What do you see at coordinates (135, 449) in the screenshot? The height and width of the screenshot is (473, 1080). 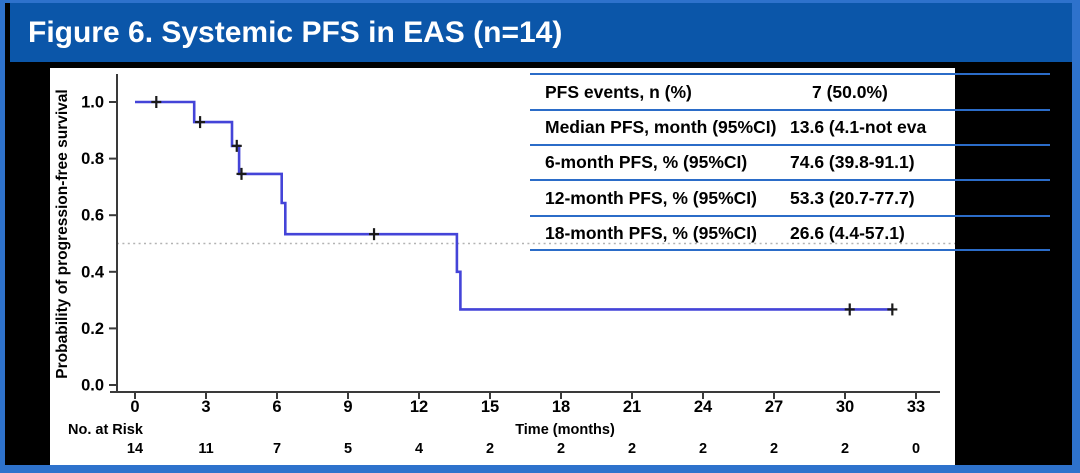 I see `n-at-risk-value: 14` at bounding box center [135, 449].